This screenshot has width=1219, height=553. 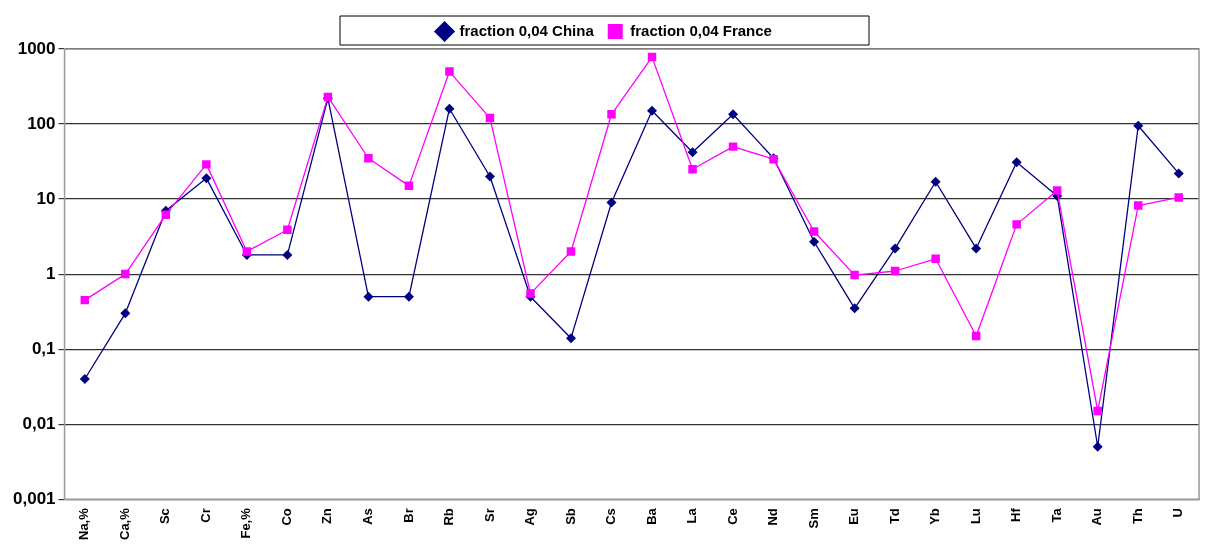 I want to click on legend-label: fraction 0,04 China, so click(x=527, y=30).